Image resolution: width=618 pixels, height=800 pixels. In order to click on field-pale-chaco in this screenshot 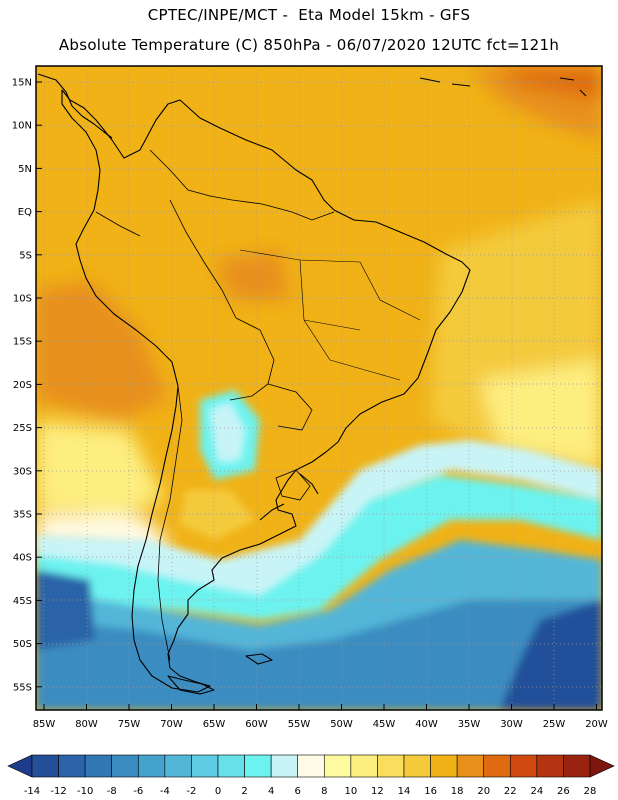, I will do `click(227, 432)`.